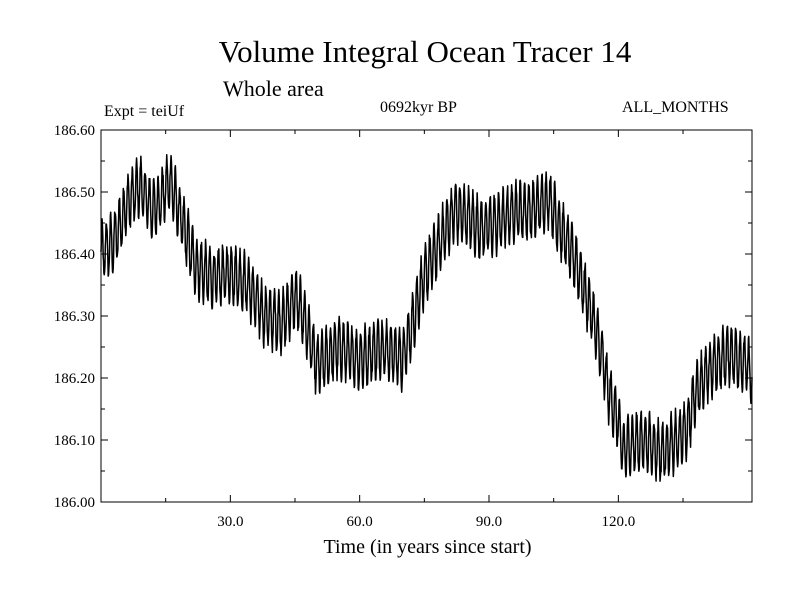 This screenshot has height=600, width=800. Describe the element at coordinates (273, 88) in the screenshot. I see `chart-subtitle: Whole area` at that location.